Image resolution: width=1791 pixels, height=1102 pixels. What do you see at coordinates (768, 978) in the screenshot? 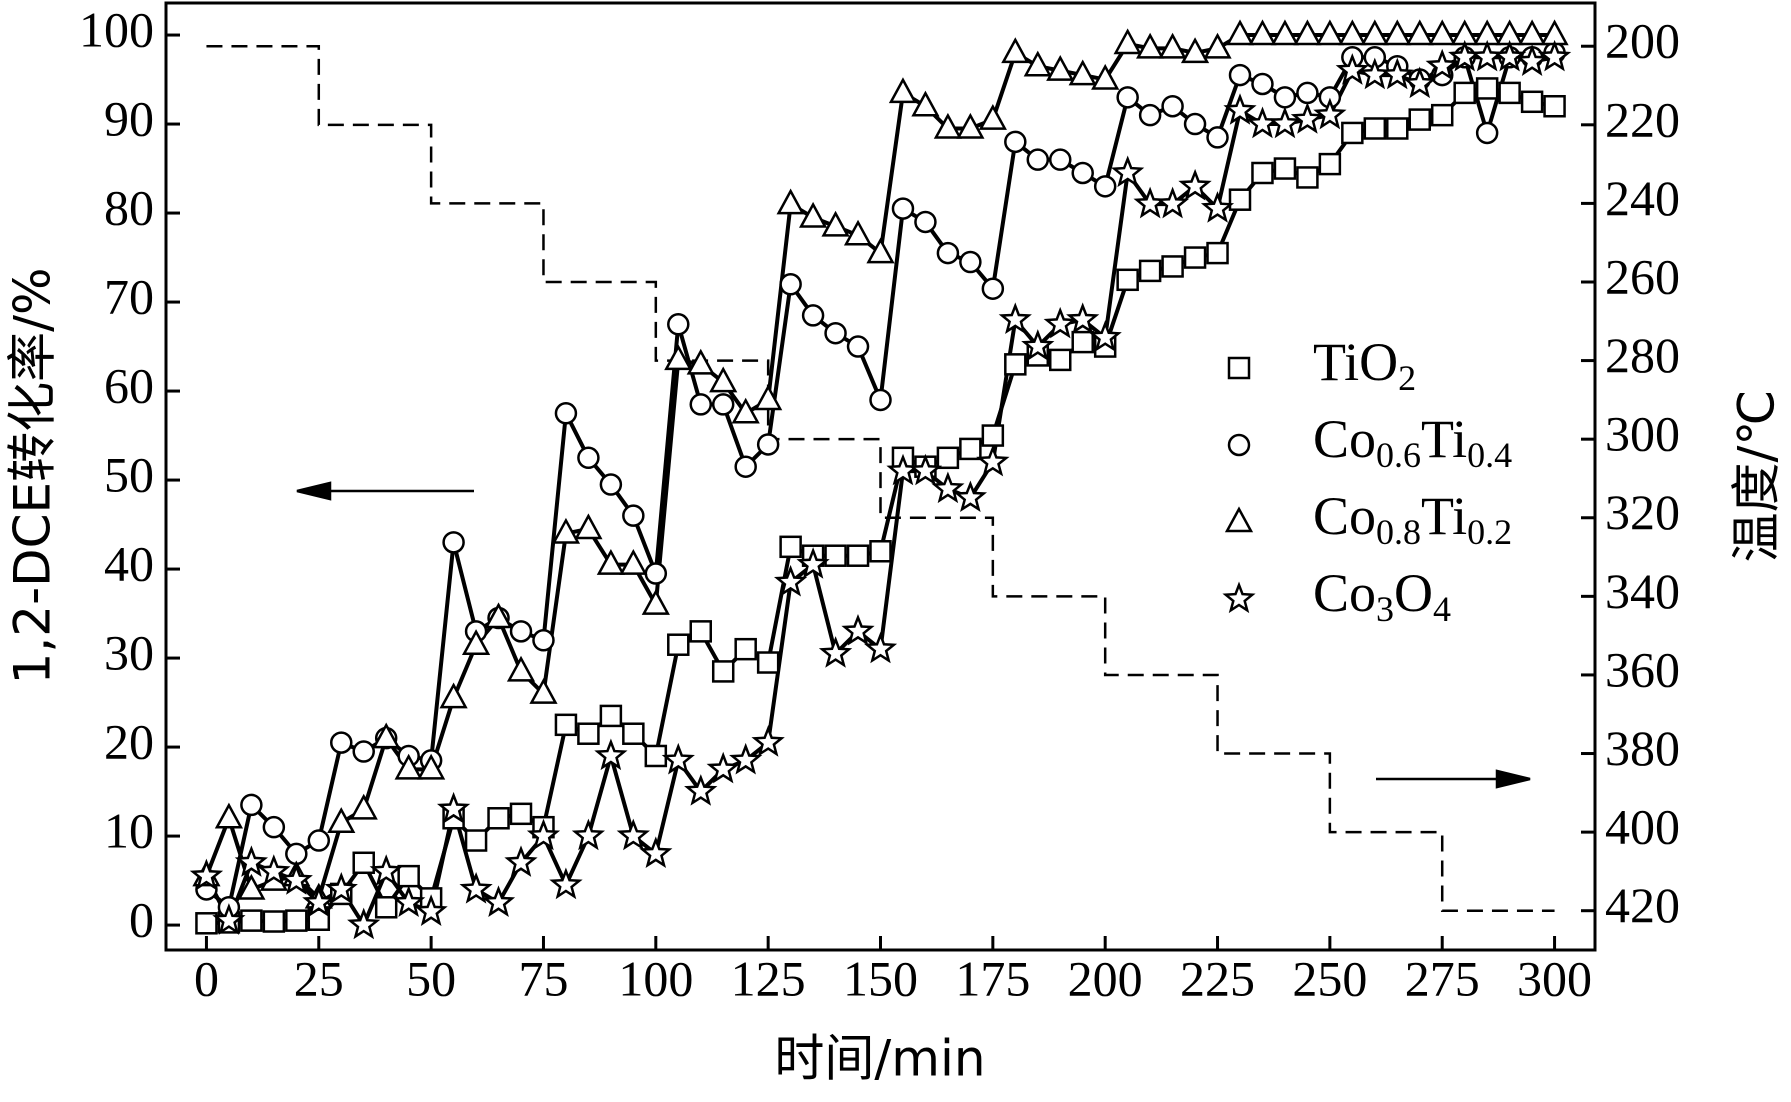
I see `x-tick-label: 125` at bounding box center [768, 978].